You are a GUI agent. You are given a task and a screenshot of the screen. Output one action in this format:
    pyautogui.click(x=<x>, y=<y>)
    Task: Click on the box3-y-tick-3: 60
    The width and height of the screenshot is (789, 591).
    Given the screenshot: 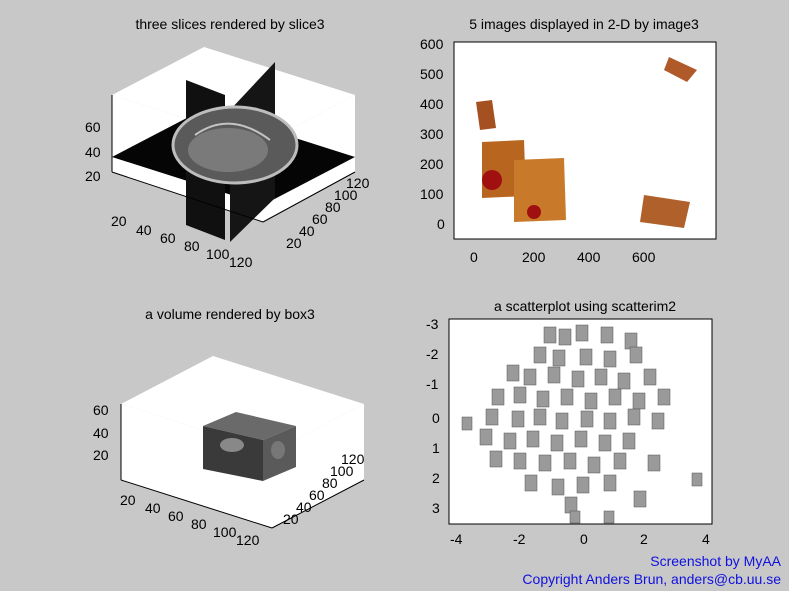 What is the action you would take?
    pyautogui.click(x=317, y=495)
    